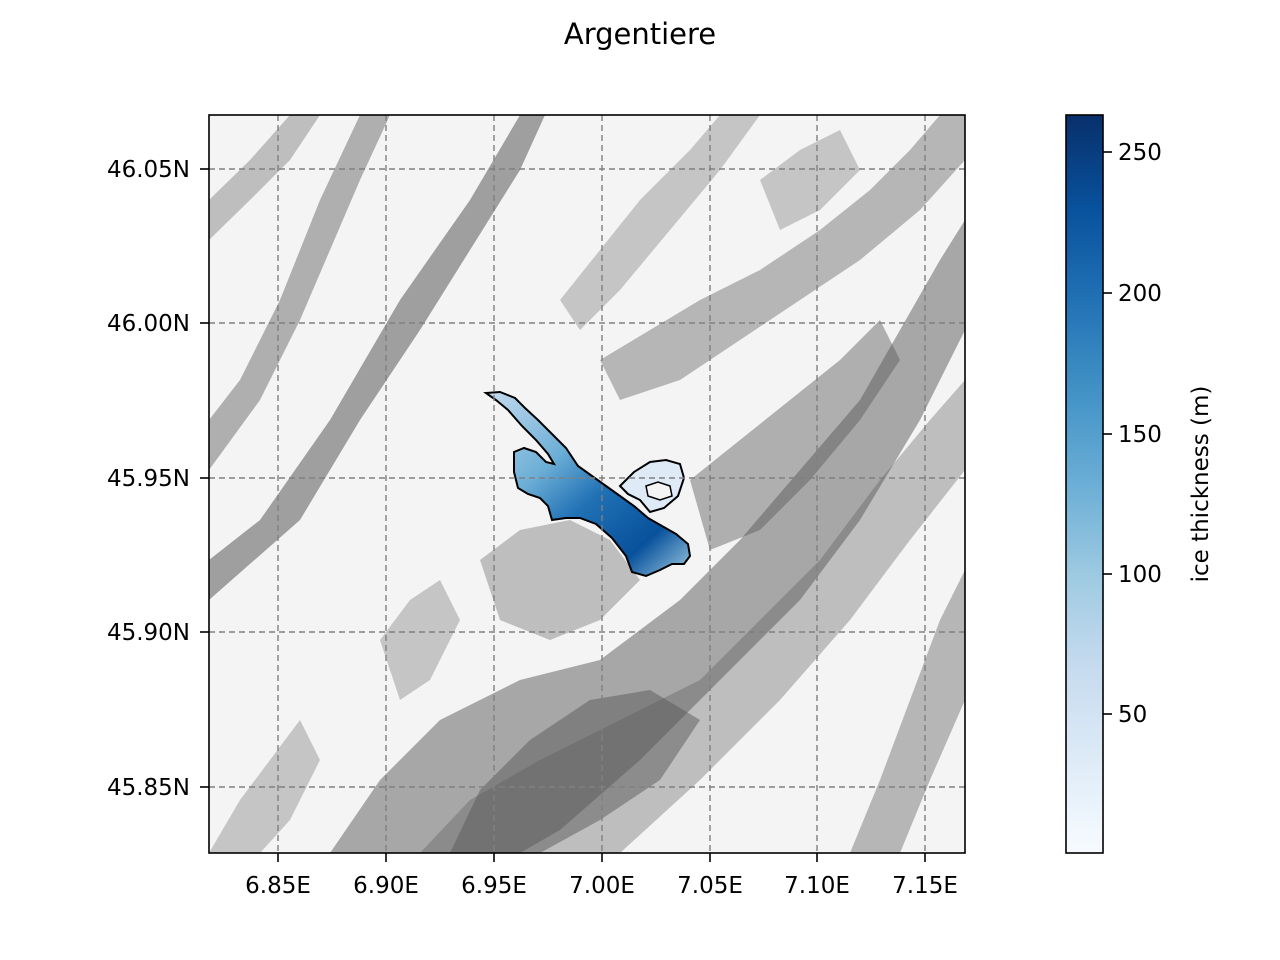 The height and width of the screenshot is (960, 1280). Describe the element at coordinates (1139, 484) in the screenshot. I see `colorbar: 50 100 150 200 250 ice thickness (m)` at that location.